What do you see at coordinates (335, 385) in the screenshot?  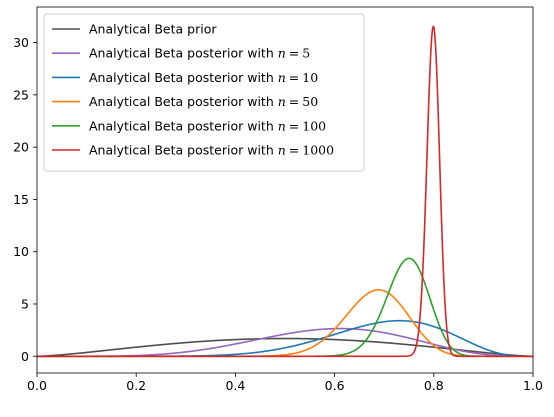 I see `x-tick-label: 0.6` at bounding box center [335, 385].